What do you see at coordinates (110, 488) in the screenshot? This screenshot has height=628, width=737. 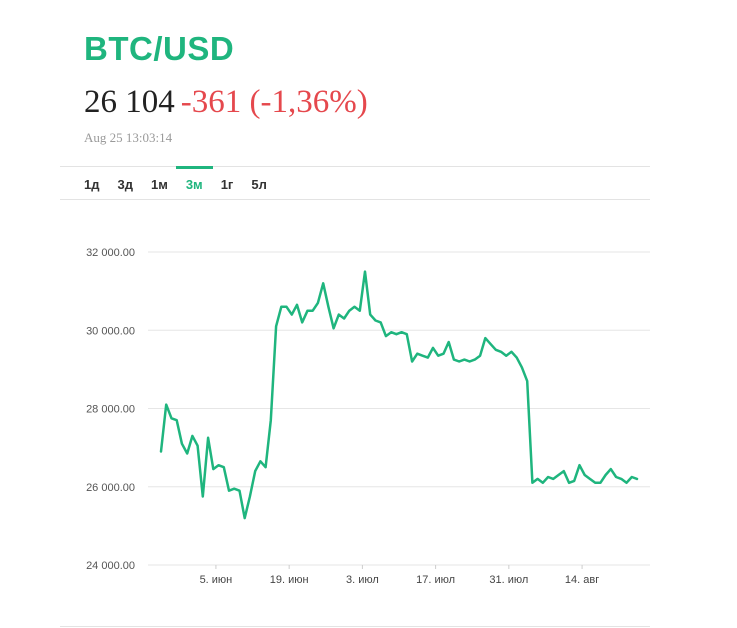 I see `y-tick-label: 26 000.00` at bounding box center [110, 488].